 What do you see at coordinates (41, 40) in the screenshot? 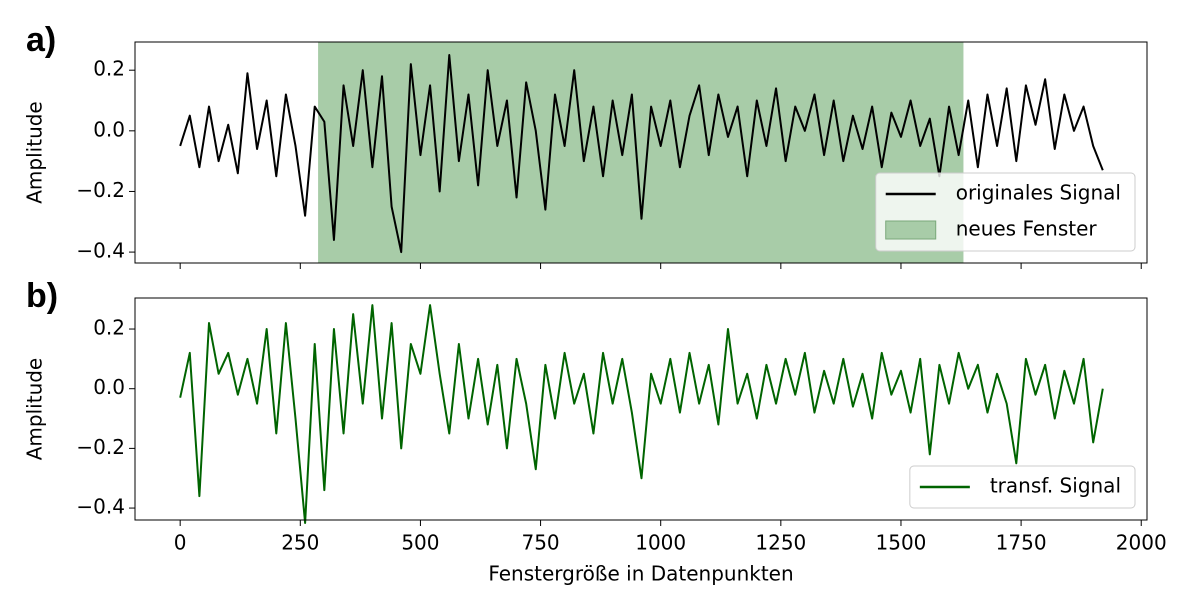
I see `panel-label: a)` at bounding box center [41, 40].